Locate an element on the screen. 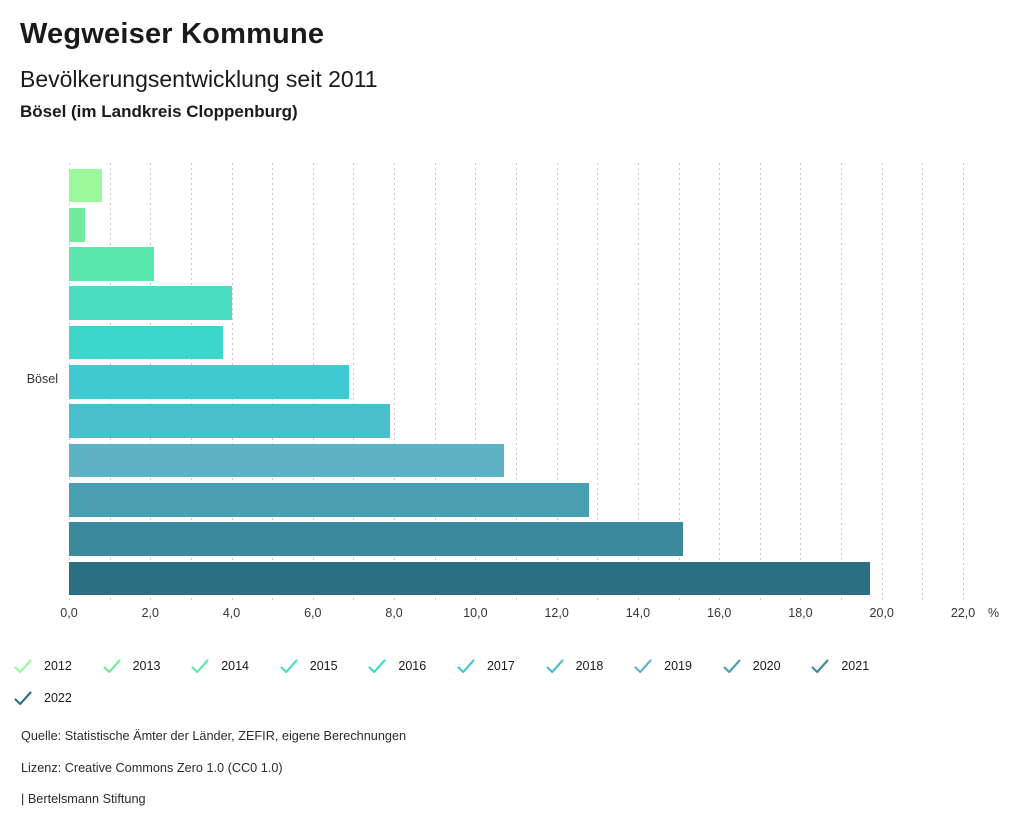  x-tick-label-16: 16,0 is located at coordinates (719, 613).